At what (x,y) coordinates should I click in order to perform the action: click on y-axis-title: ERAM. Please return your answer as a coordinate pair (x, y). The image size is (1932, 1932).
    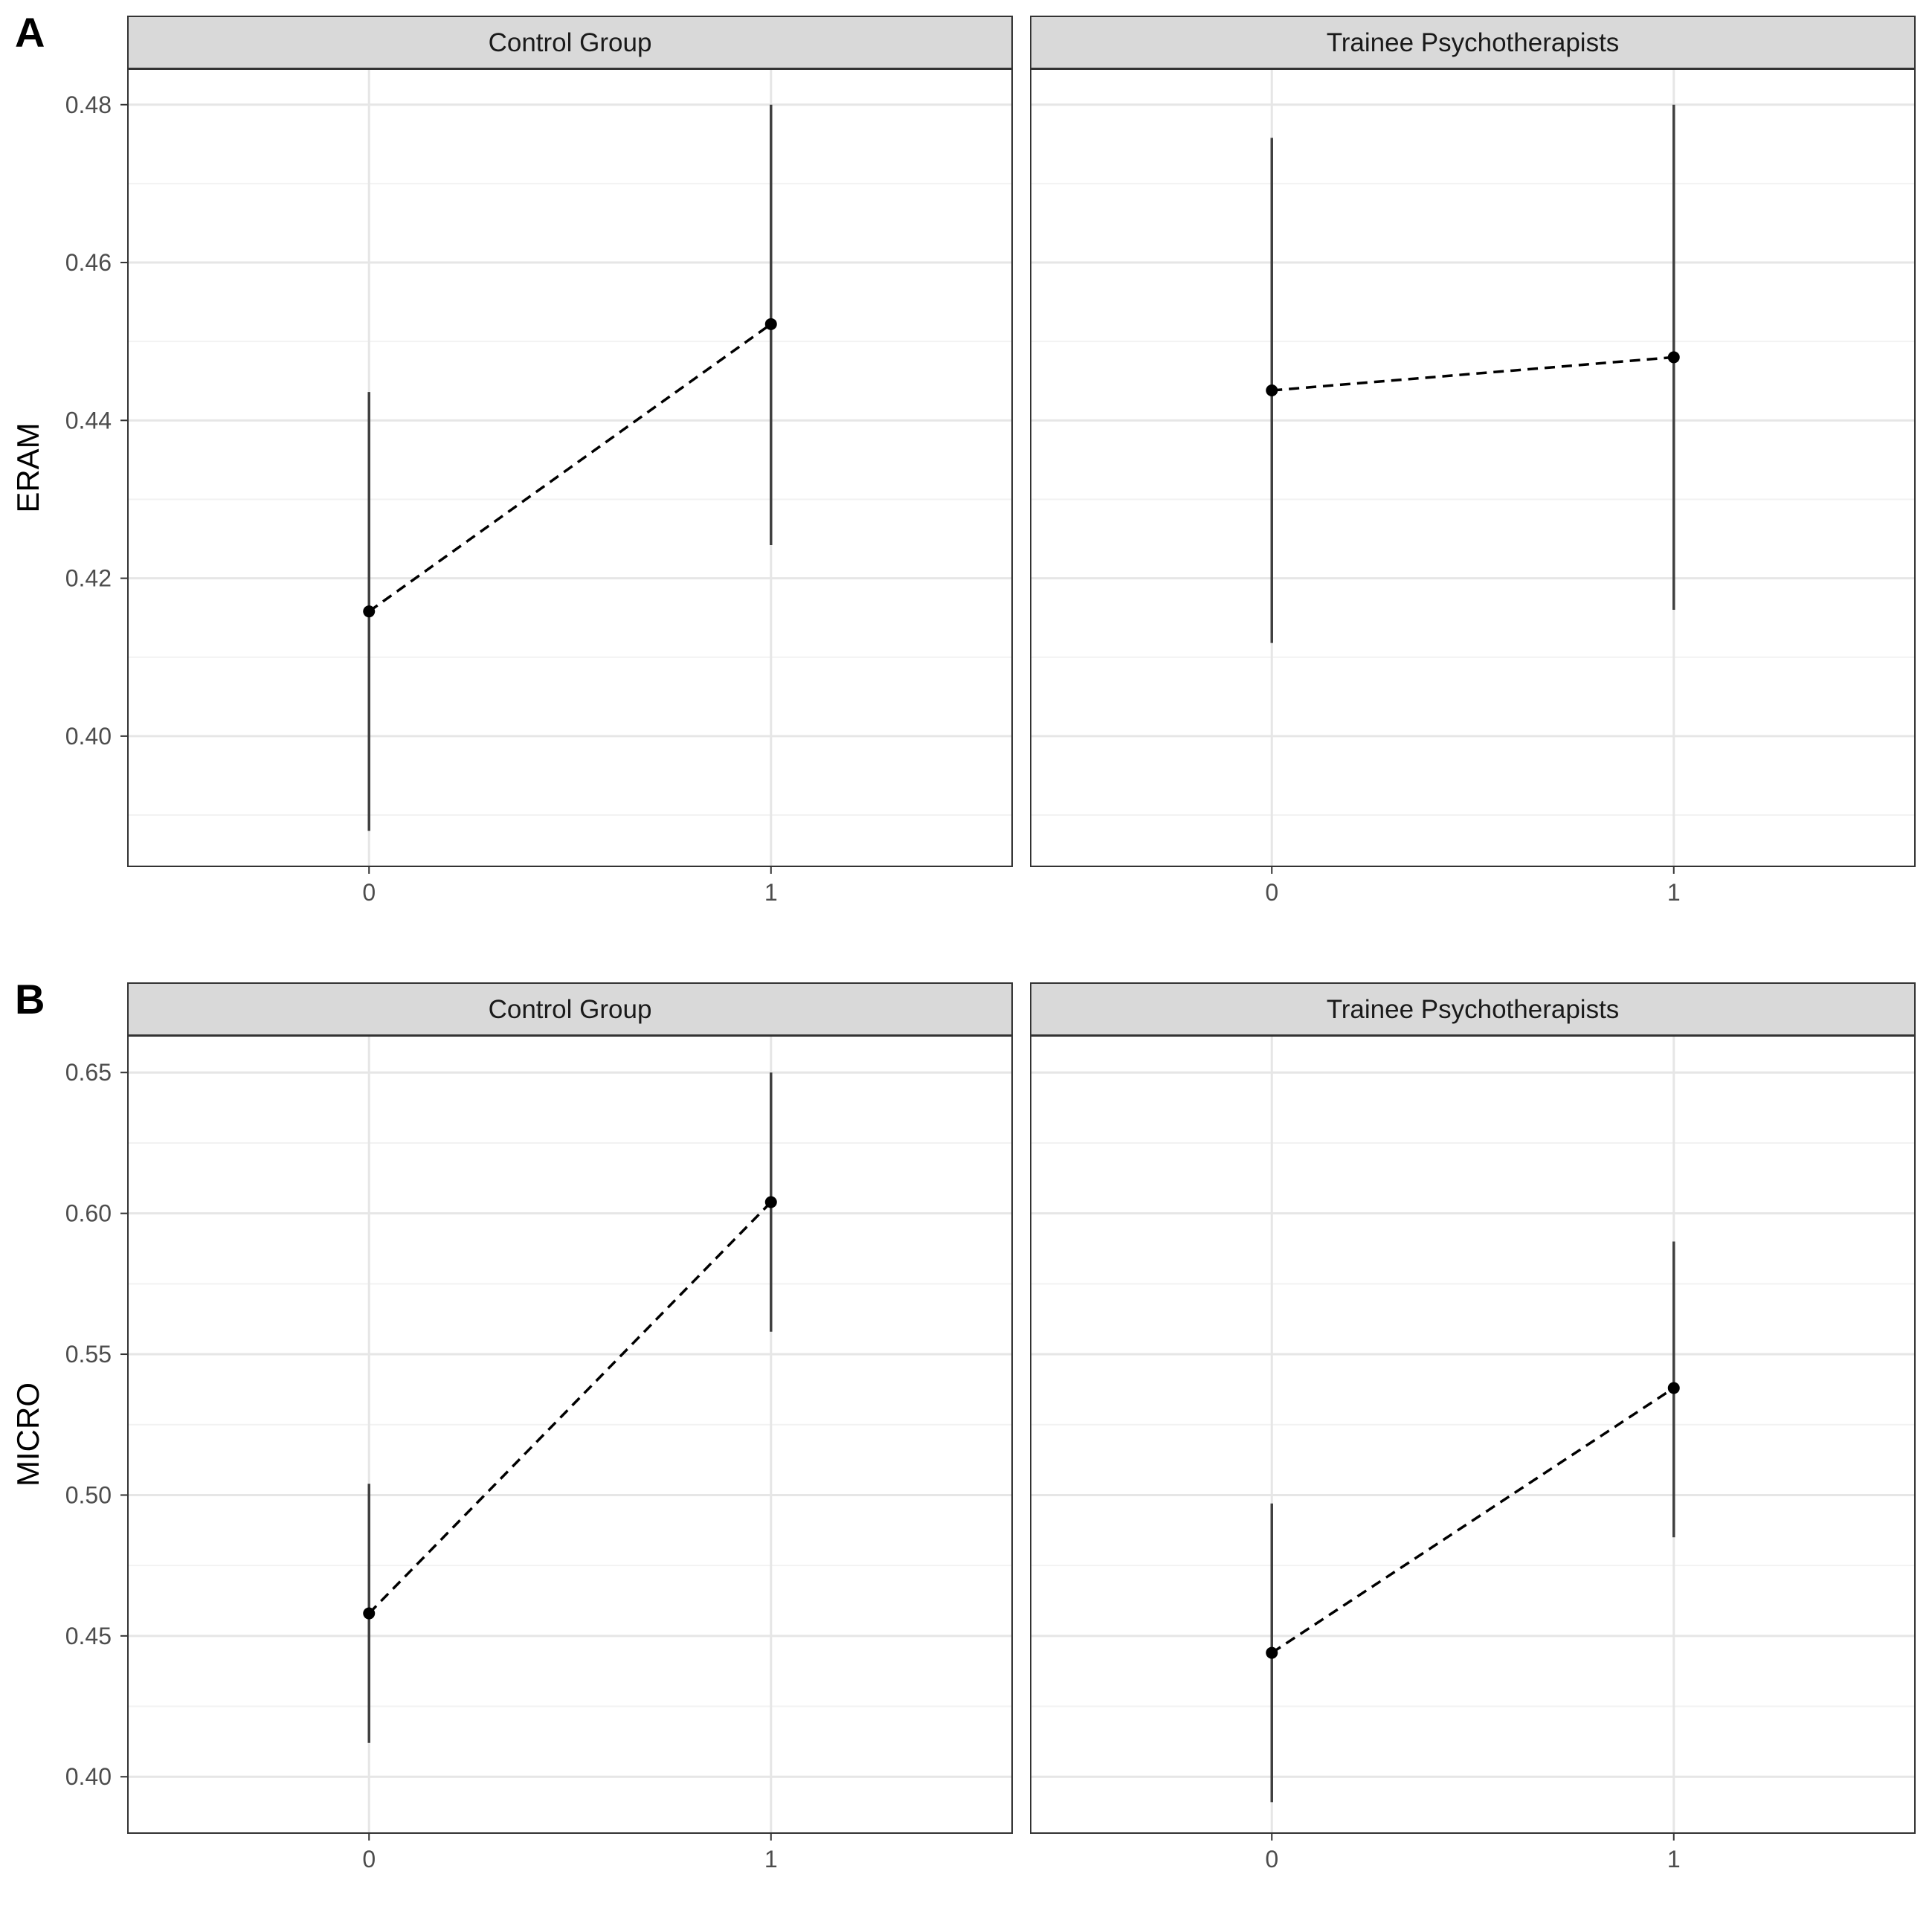
    Looking at the image, I should click on (27, 467).